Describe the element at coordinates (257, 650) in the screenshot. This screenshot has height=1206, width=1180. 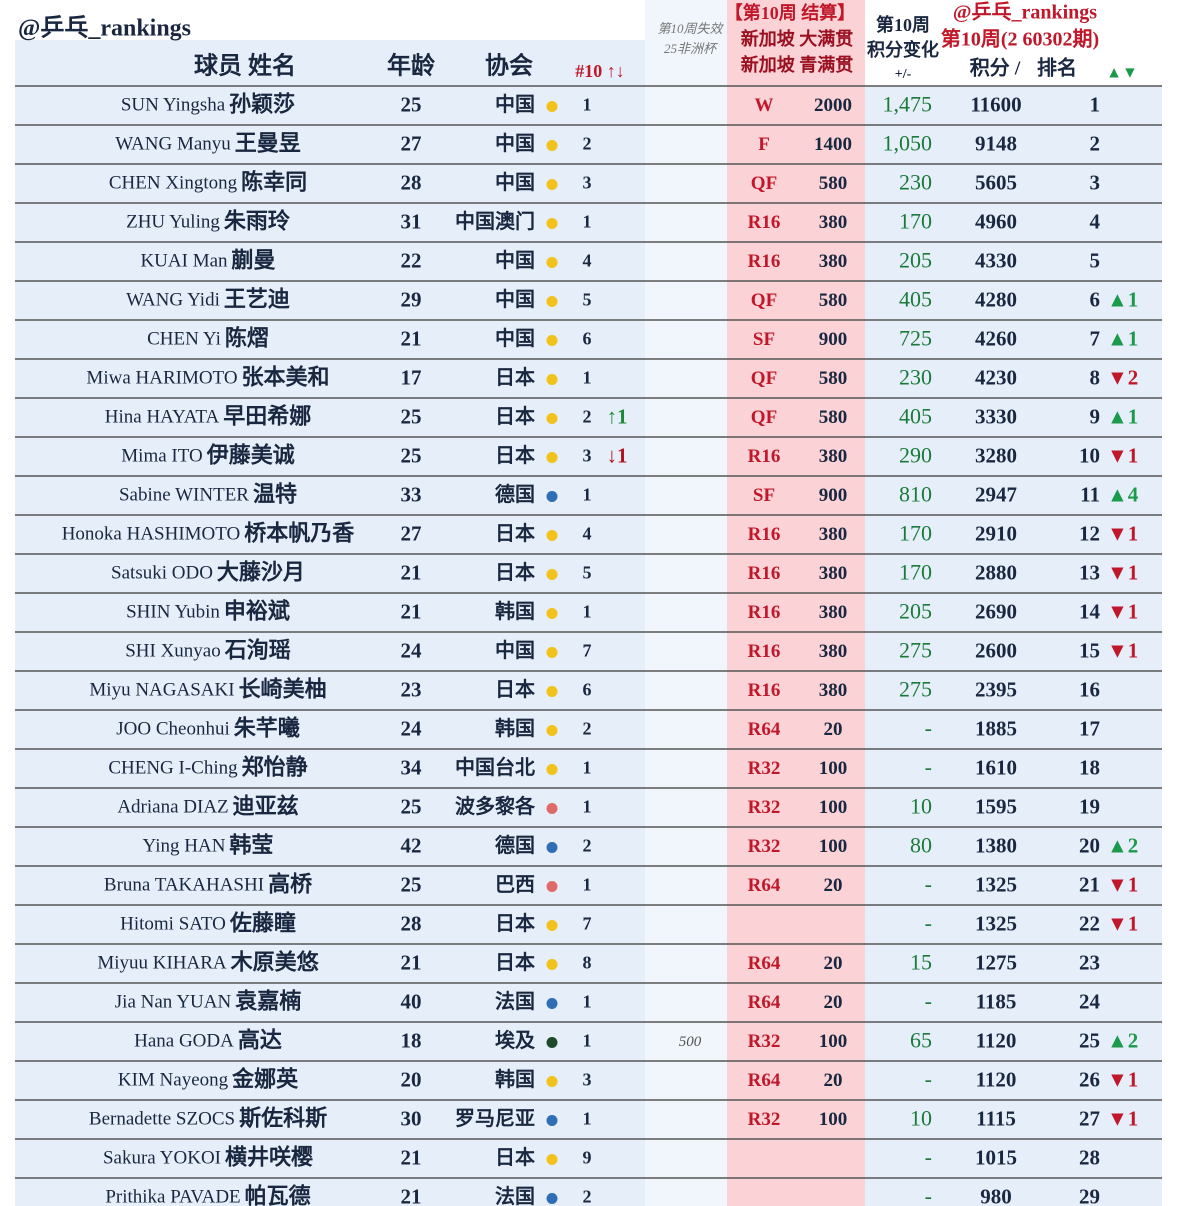
I see `name-cn: 石洵瑶` at that location.